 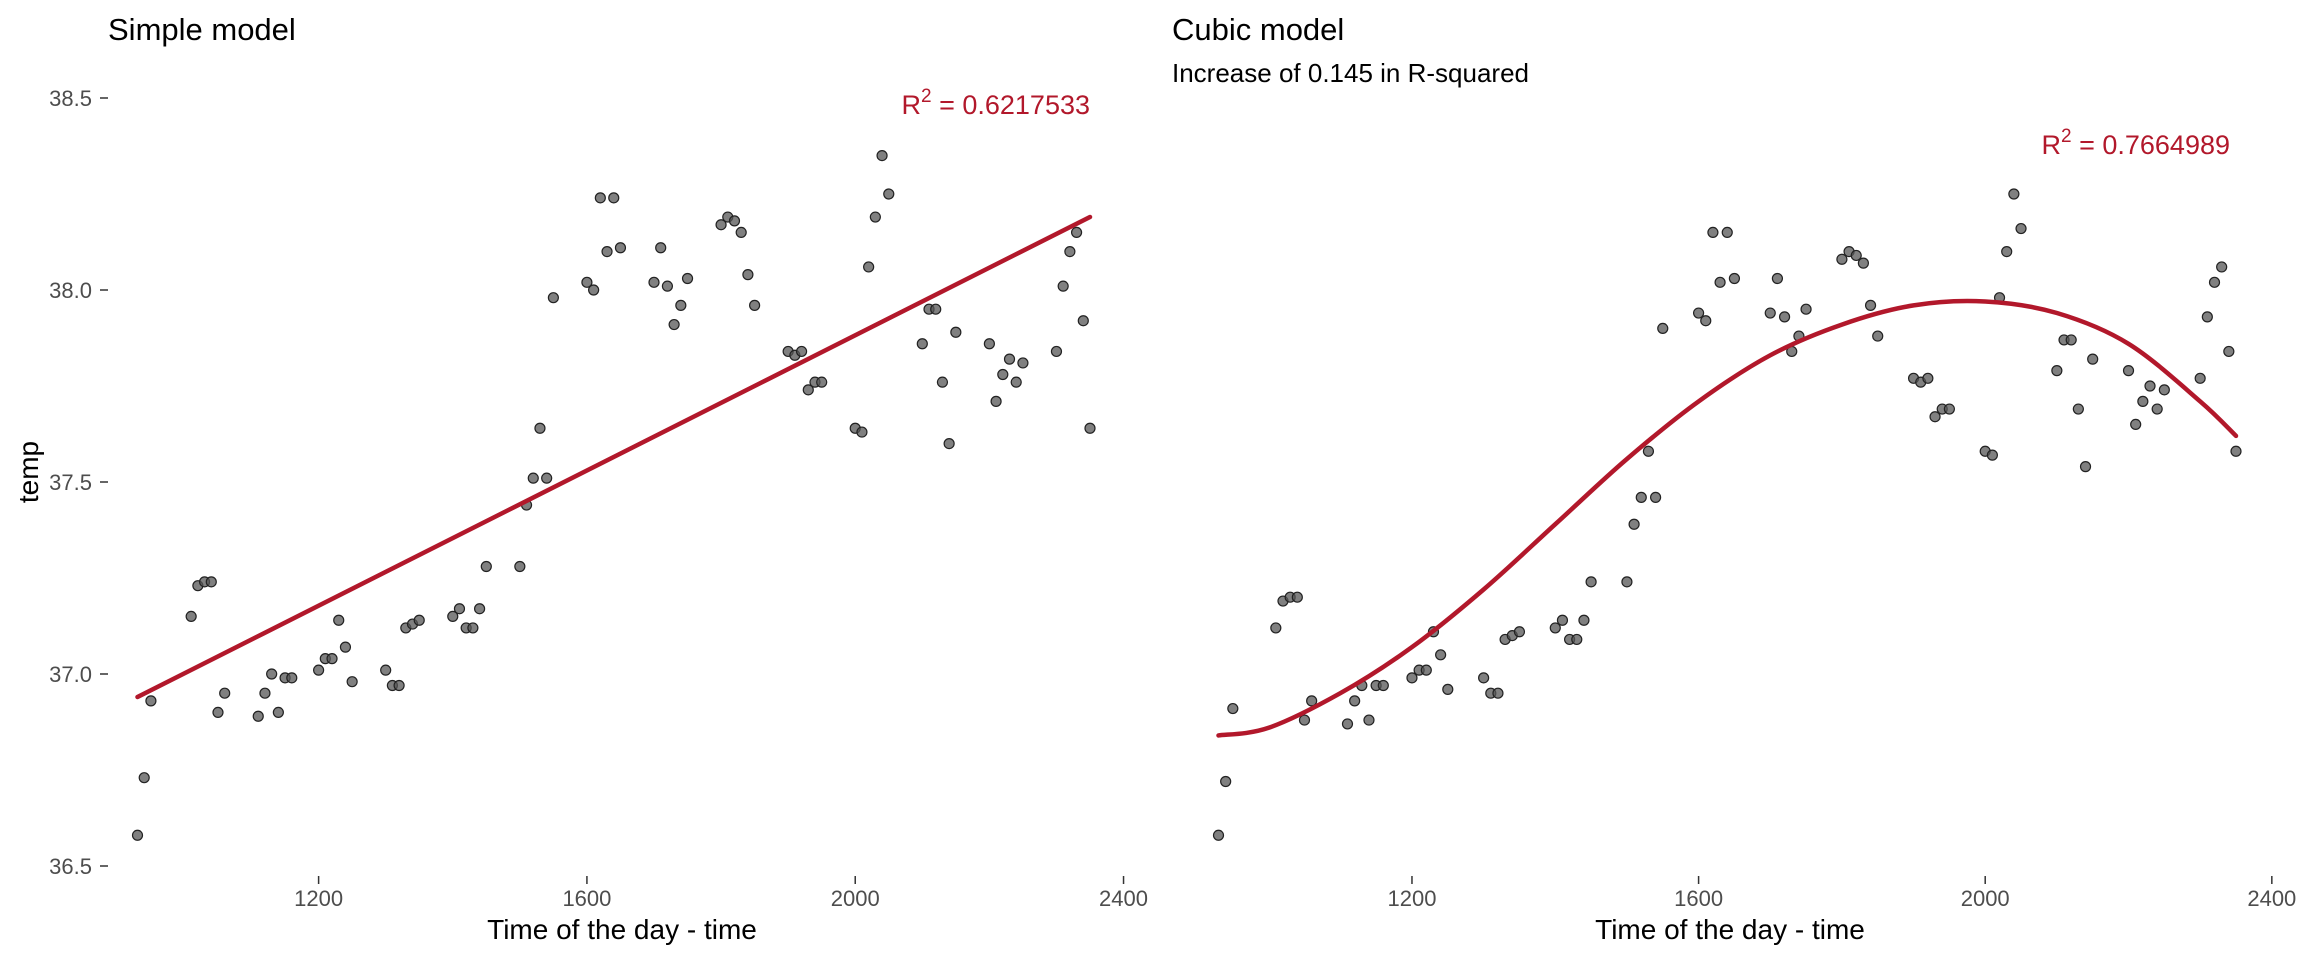 I want to click on r-squared-value: = 0.7664989, so click(x=2151, y=145).